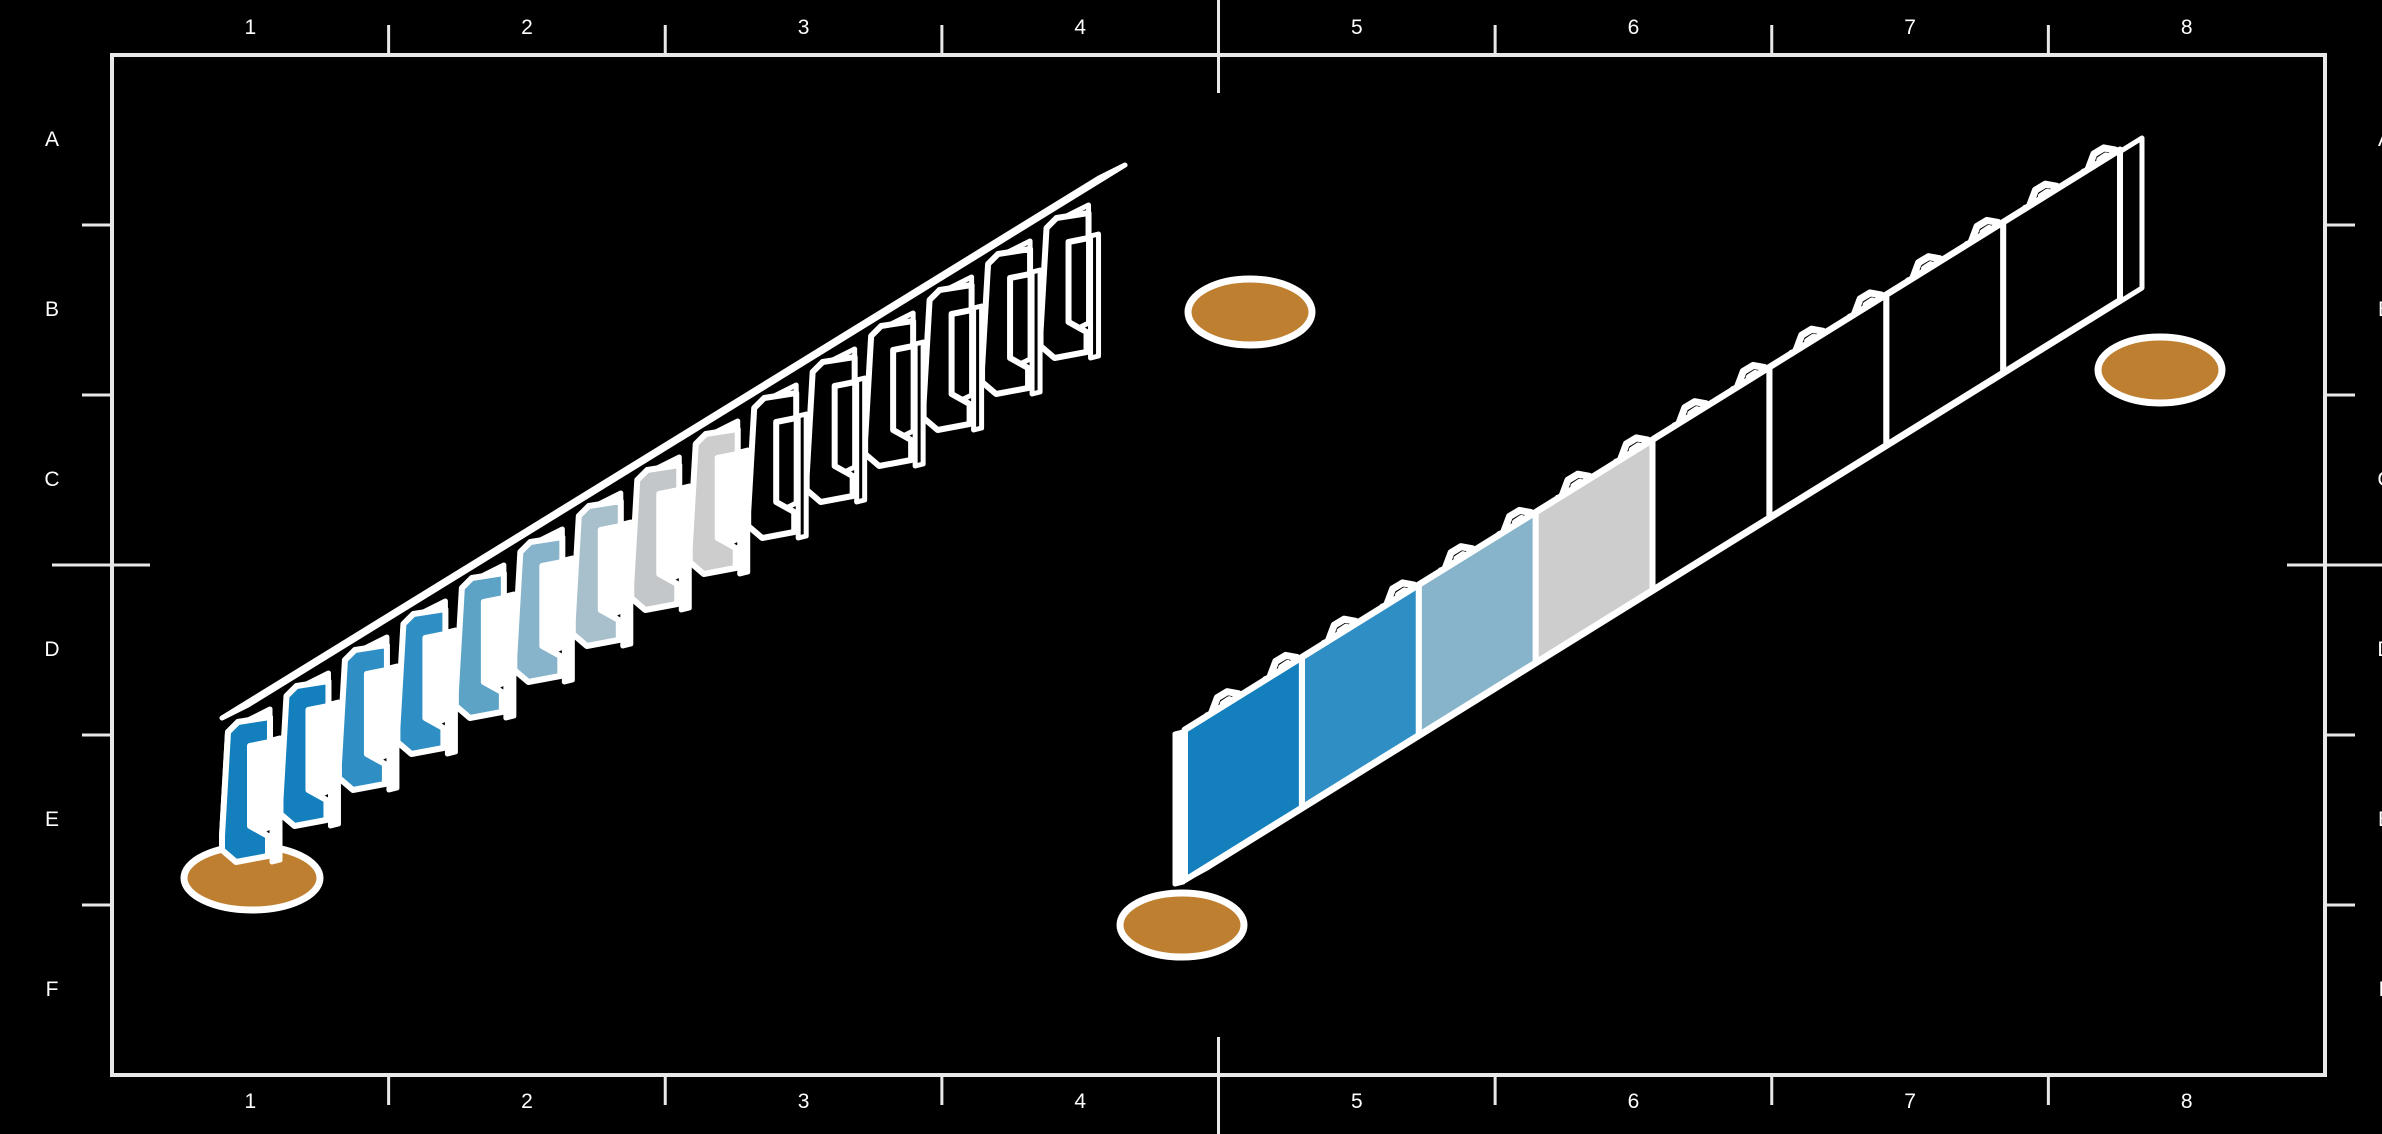  I want to click on zone-label-column-bottom: 2, so click(527, 1101).